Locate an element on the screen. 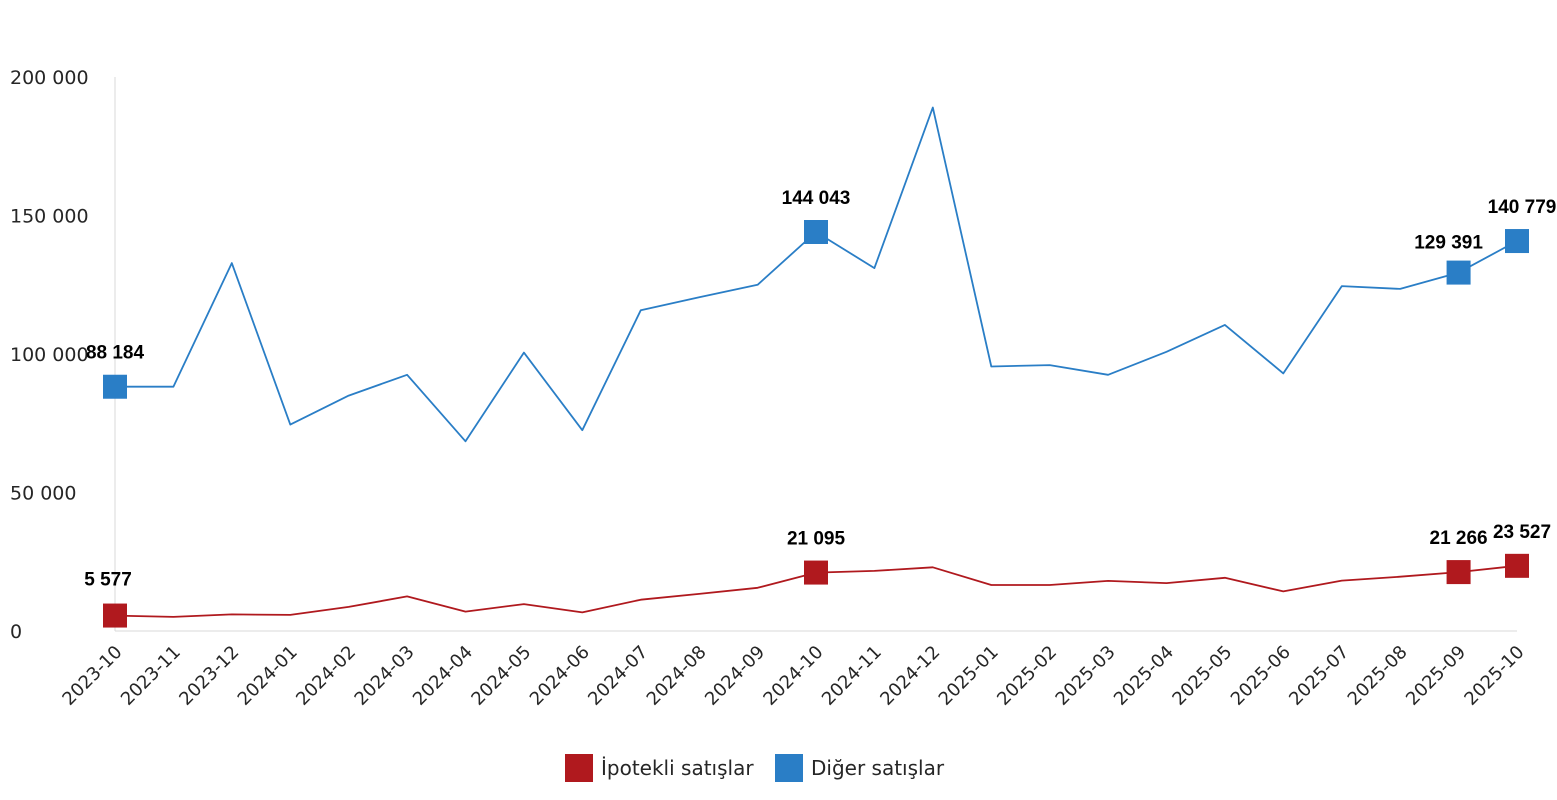 Image resolution: width=1557 pixels, height=800 pixels. x-tick-label: 2025-03 is located at coordinates (1086, 676).